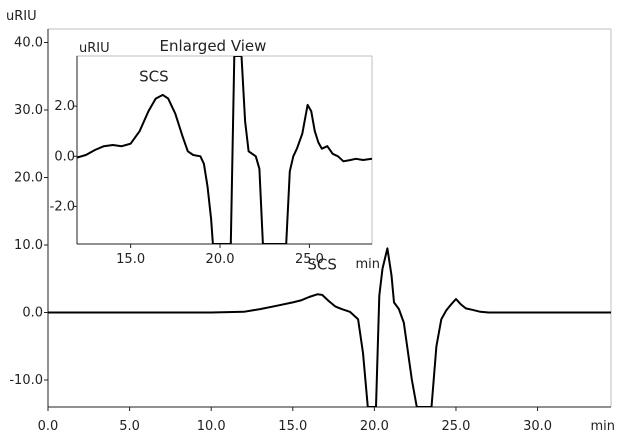  What do you see at coordinates (537, 426) in the screenshot?
I see `main-x-tick-label: 30.0` at bounding box center [537, 426].